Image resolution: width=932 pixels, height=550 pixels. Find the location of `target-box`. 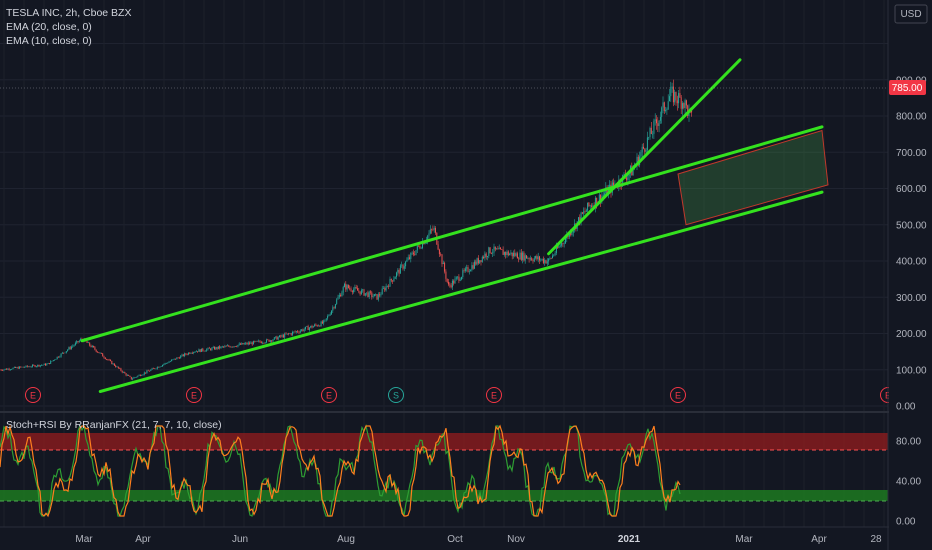

target-box is located at coordinates (753, 177).